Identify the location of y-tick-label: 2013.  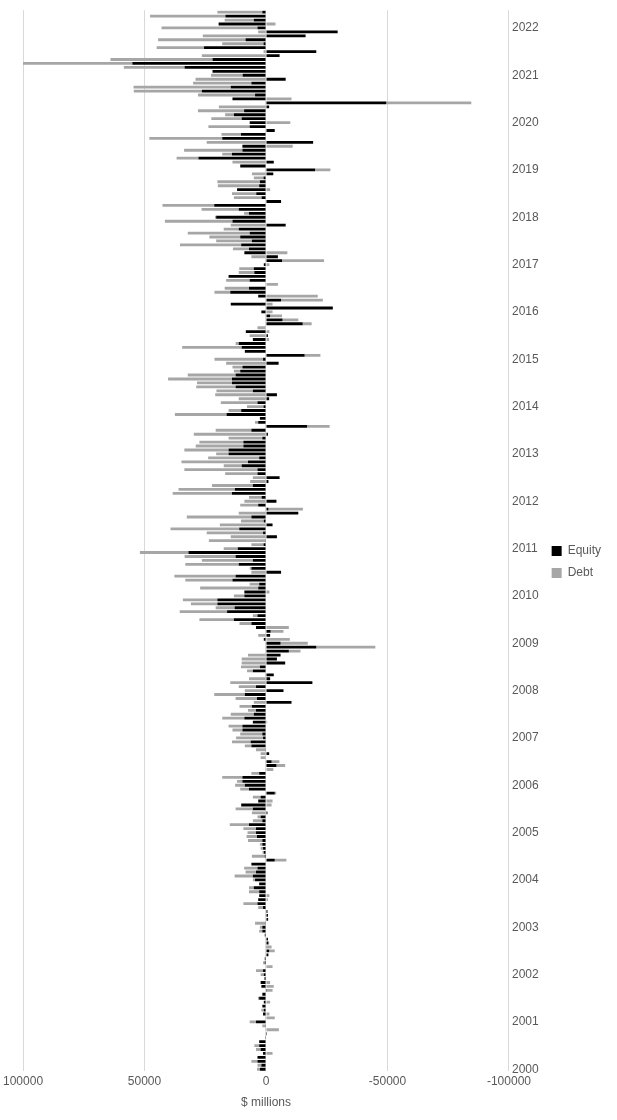
(525, 453).